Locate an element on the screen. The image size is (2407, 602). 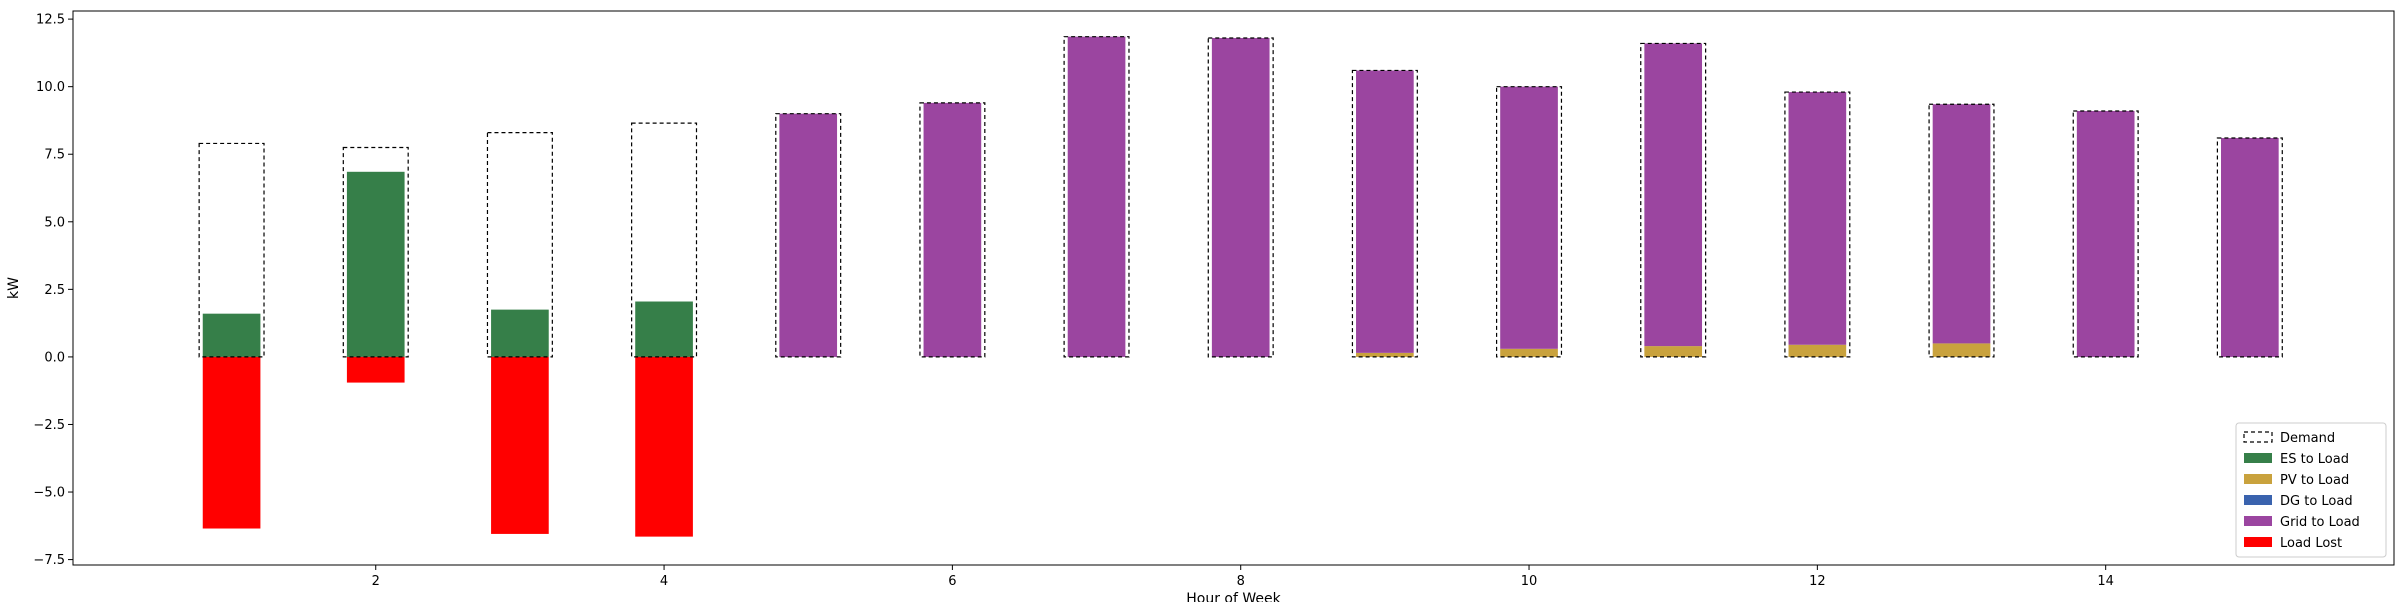
legend-label-demand: Demand is located at coordinates (2307, 438).